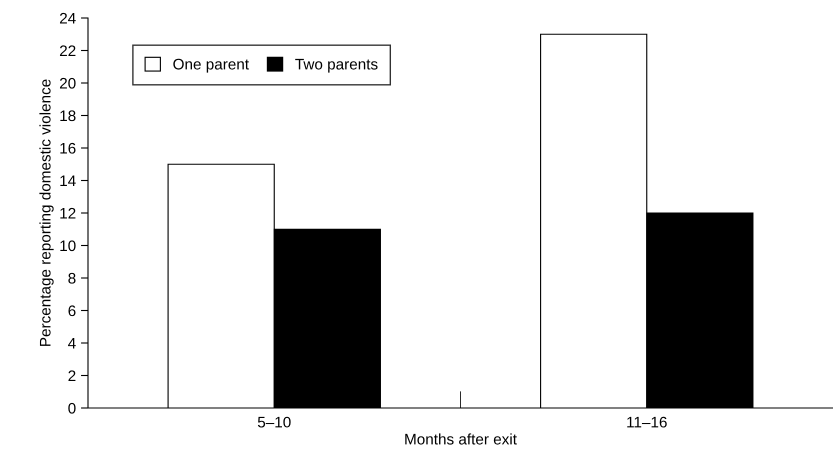 The width and height of the screenshot is (833, 464). What do you see at coordinates (72, 310) in the screenshot?
I see `y-tick-label: 6` at bounding box center [72, 310].